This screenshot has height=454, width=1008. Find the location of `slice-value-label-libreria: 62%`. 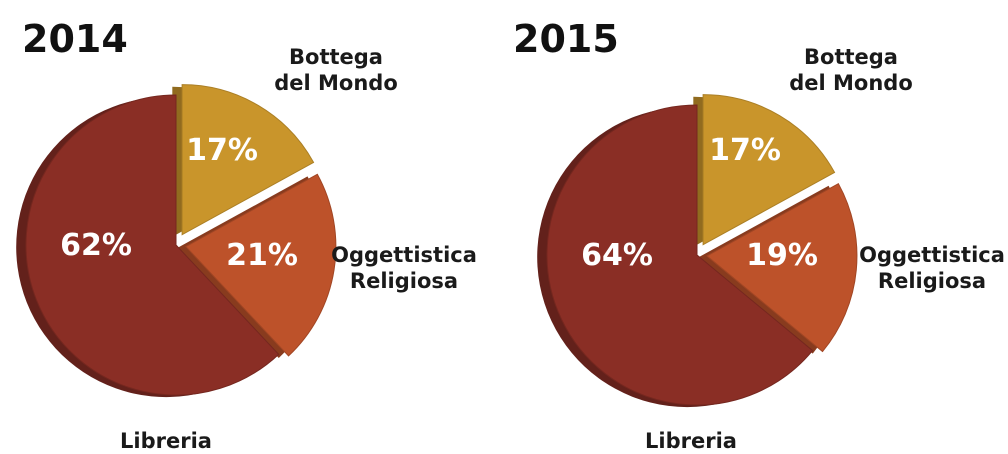

slice-value-label-libreria: 62% is located at coordinates (96, 245).